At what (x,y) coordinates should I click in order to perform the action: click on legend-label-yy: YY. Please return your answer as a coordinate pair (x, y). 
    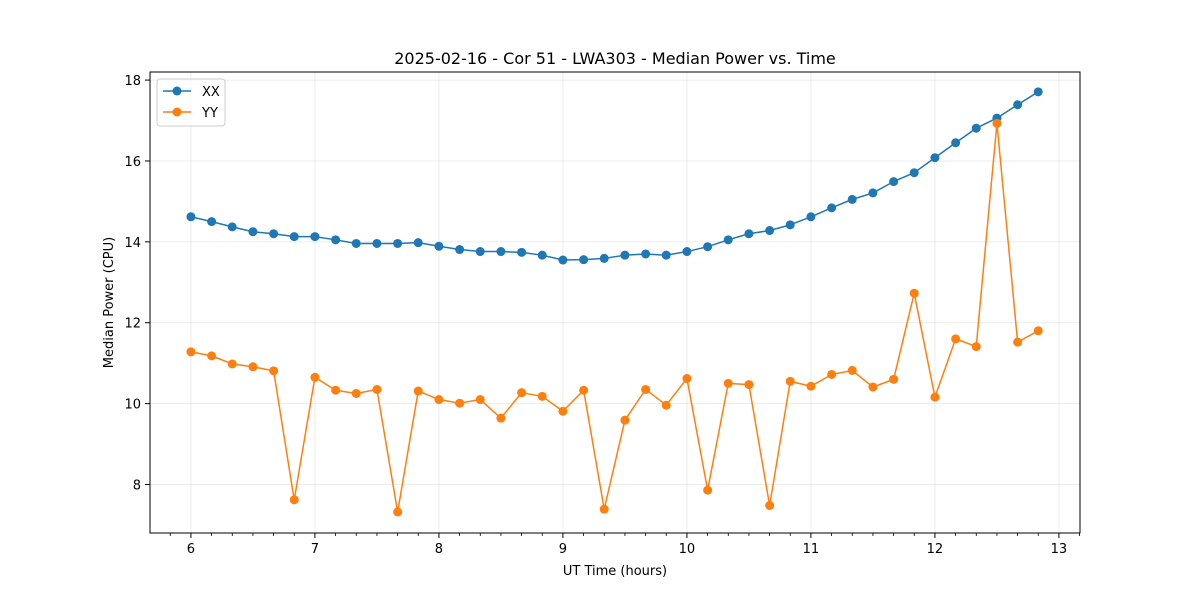
    Looking at the image, I should click on (209, 113).